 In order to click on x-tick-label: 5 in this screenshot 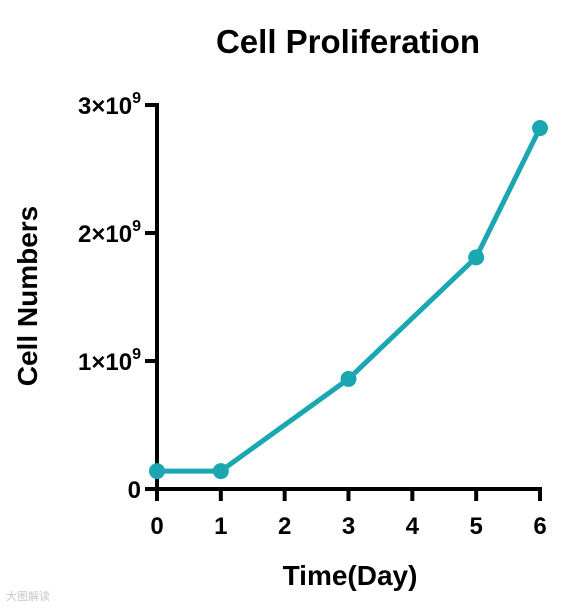, I will do `click(475, 526)`.